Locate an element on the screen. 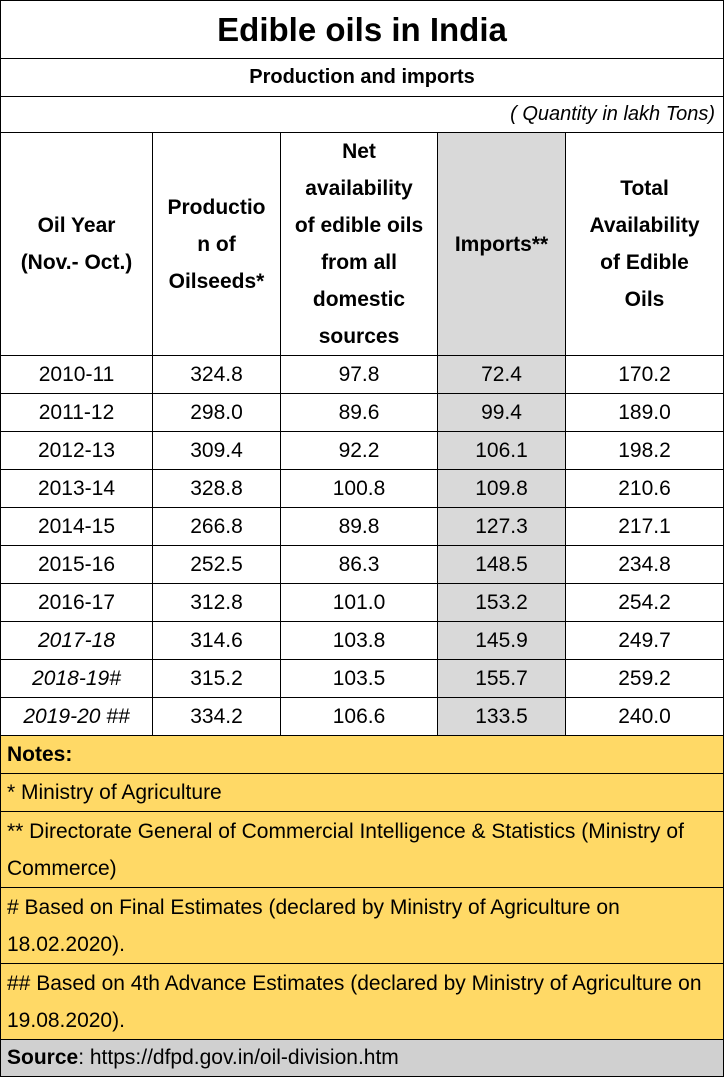 The height and width of the screenshot is (1077, 725). col-header-total-line2: Availability is located at coordinates (644, 225).